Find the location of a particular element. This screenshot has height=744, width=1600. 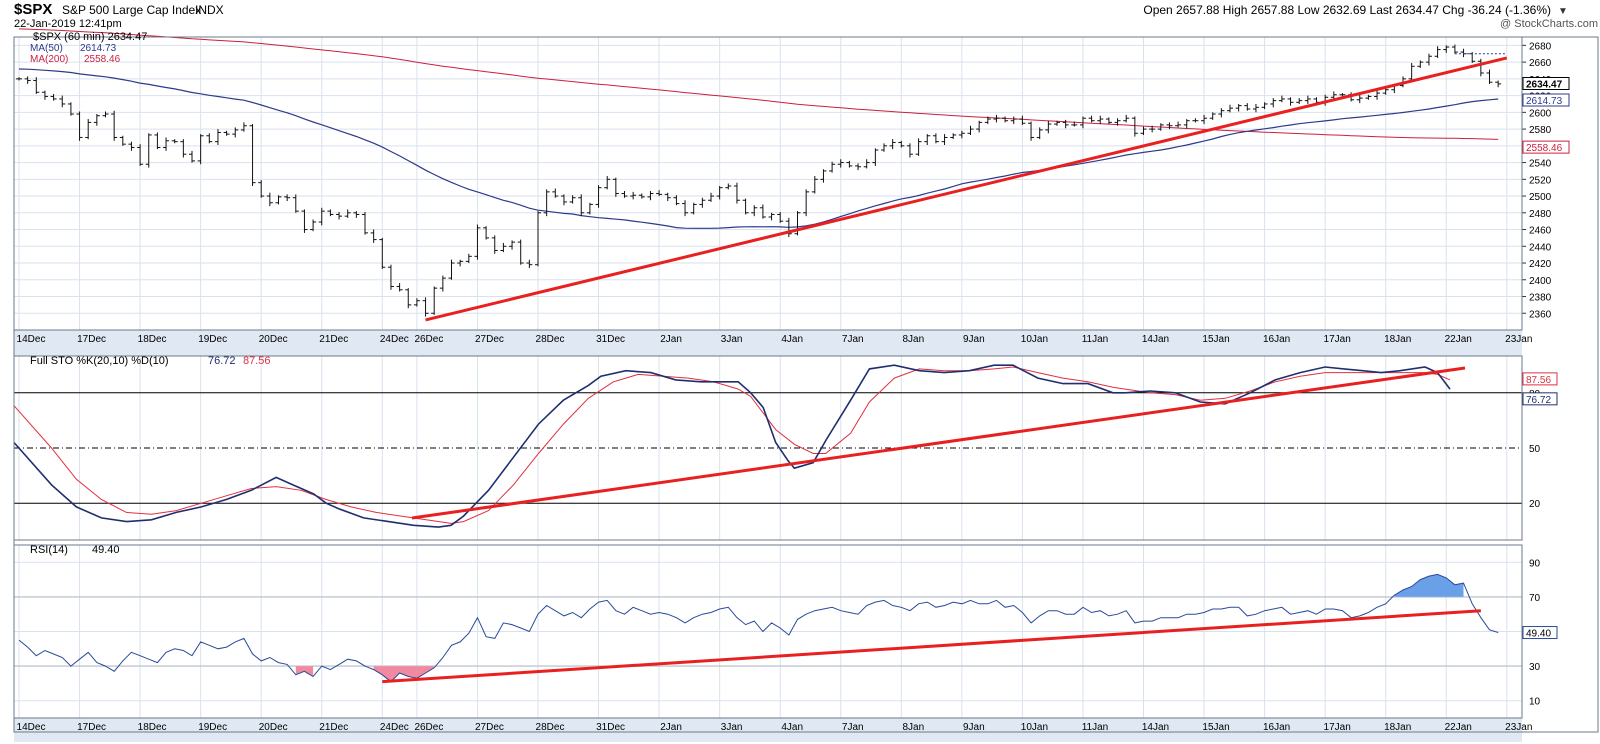

price-end-label: 2558.46 is located at coordinates (1544, 148).